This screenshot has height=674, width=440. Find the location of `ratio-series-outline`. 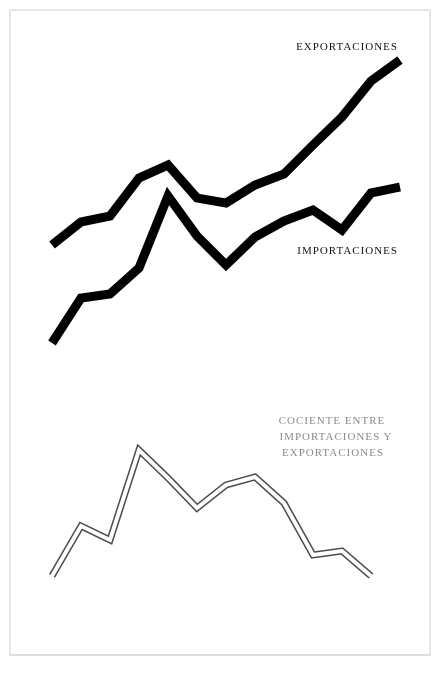

ratio-series-outline is located at coordinates (211, 511).